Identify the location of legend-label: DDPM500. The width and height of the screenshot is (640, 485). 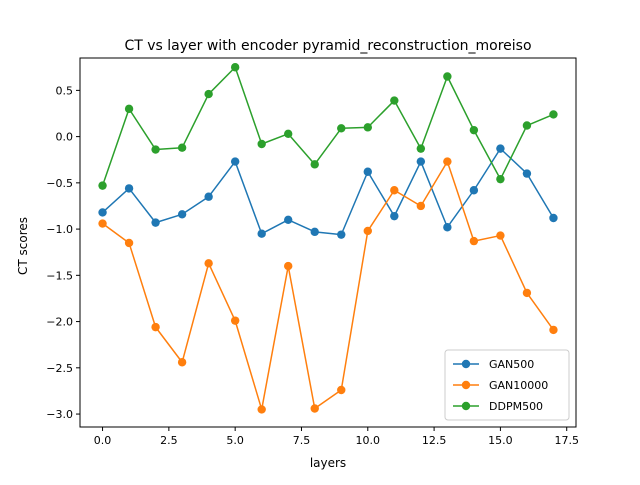
(516, 406).